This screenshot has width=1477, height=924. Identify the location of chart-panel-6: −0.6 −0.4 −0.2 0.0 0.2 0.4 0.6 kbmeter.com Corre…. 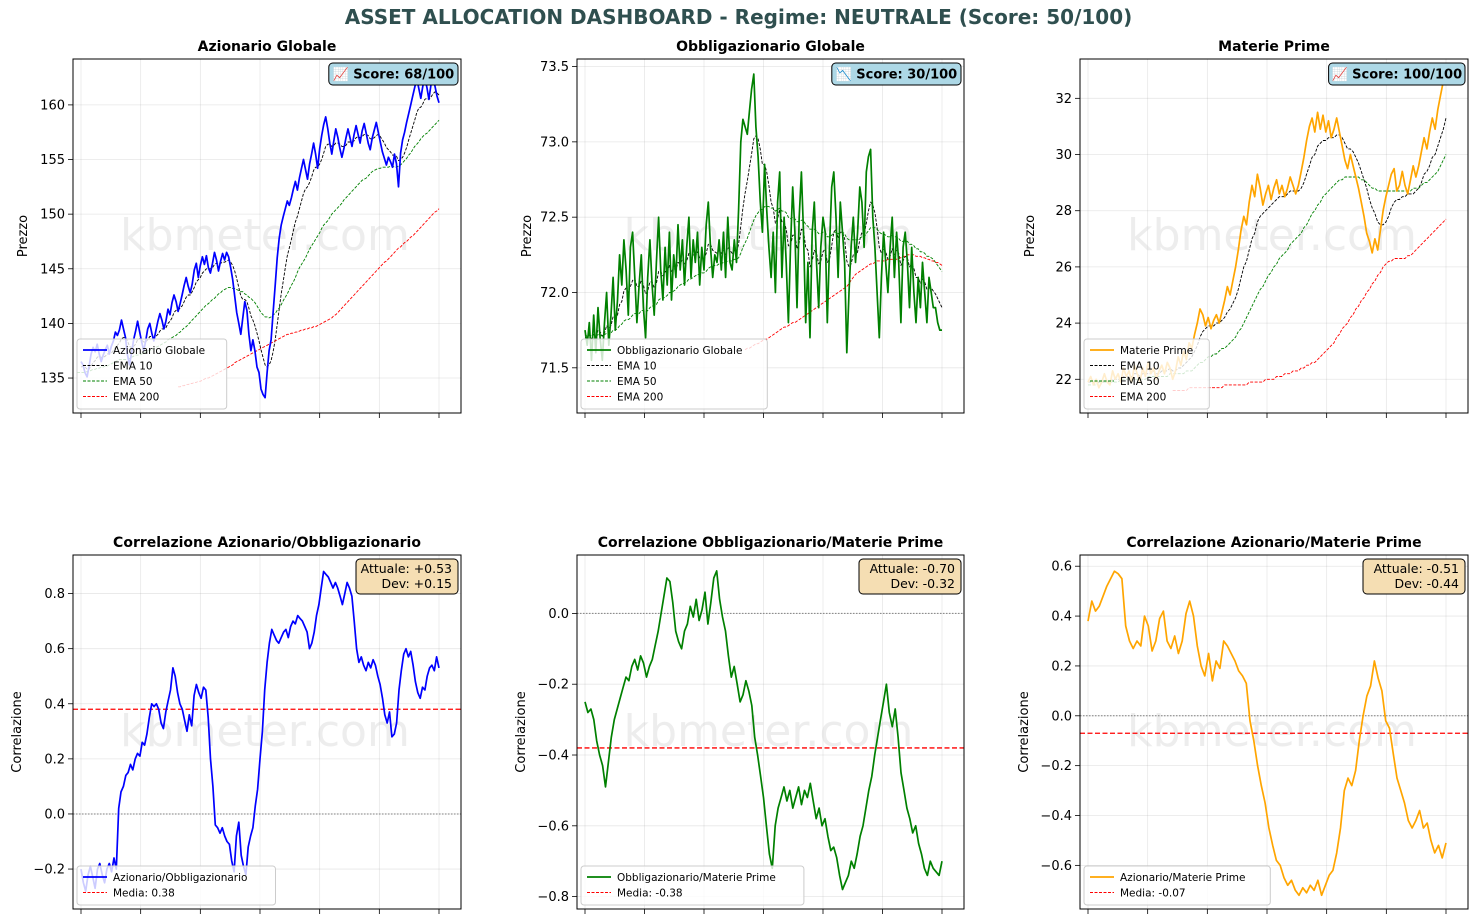
(1243, 724).